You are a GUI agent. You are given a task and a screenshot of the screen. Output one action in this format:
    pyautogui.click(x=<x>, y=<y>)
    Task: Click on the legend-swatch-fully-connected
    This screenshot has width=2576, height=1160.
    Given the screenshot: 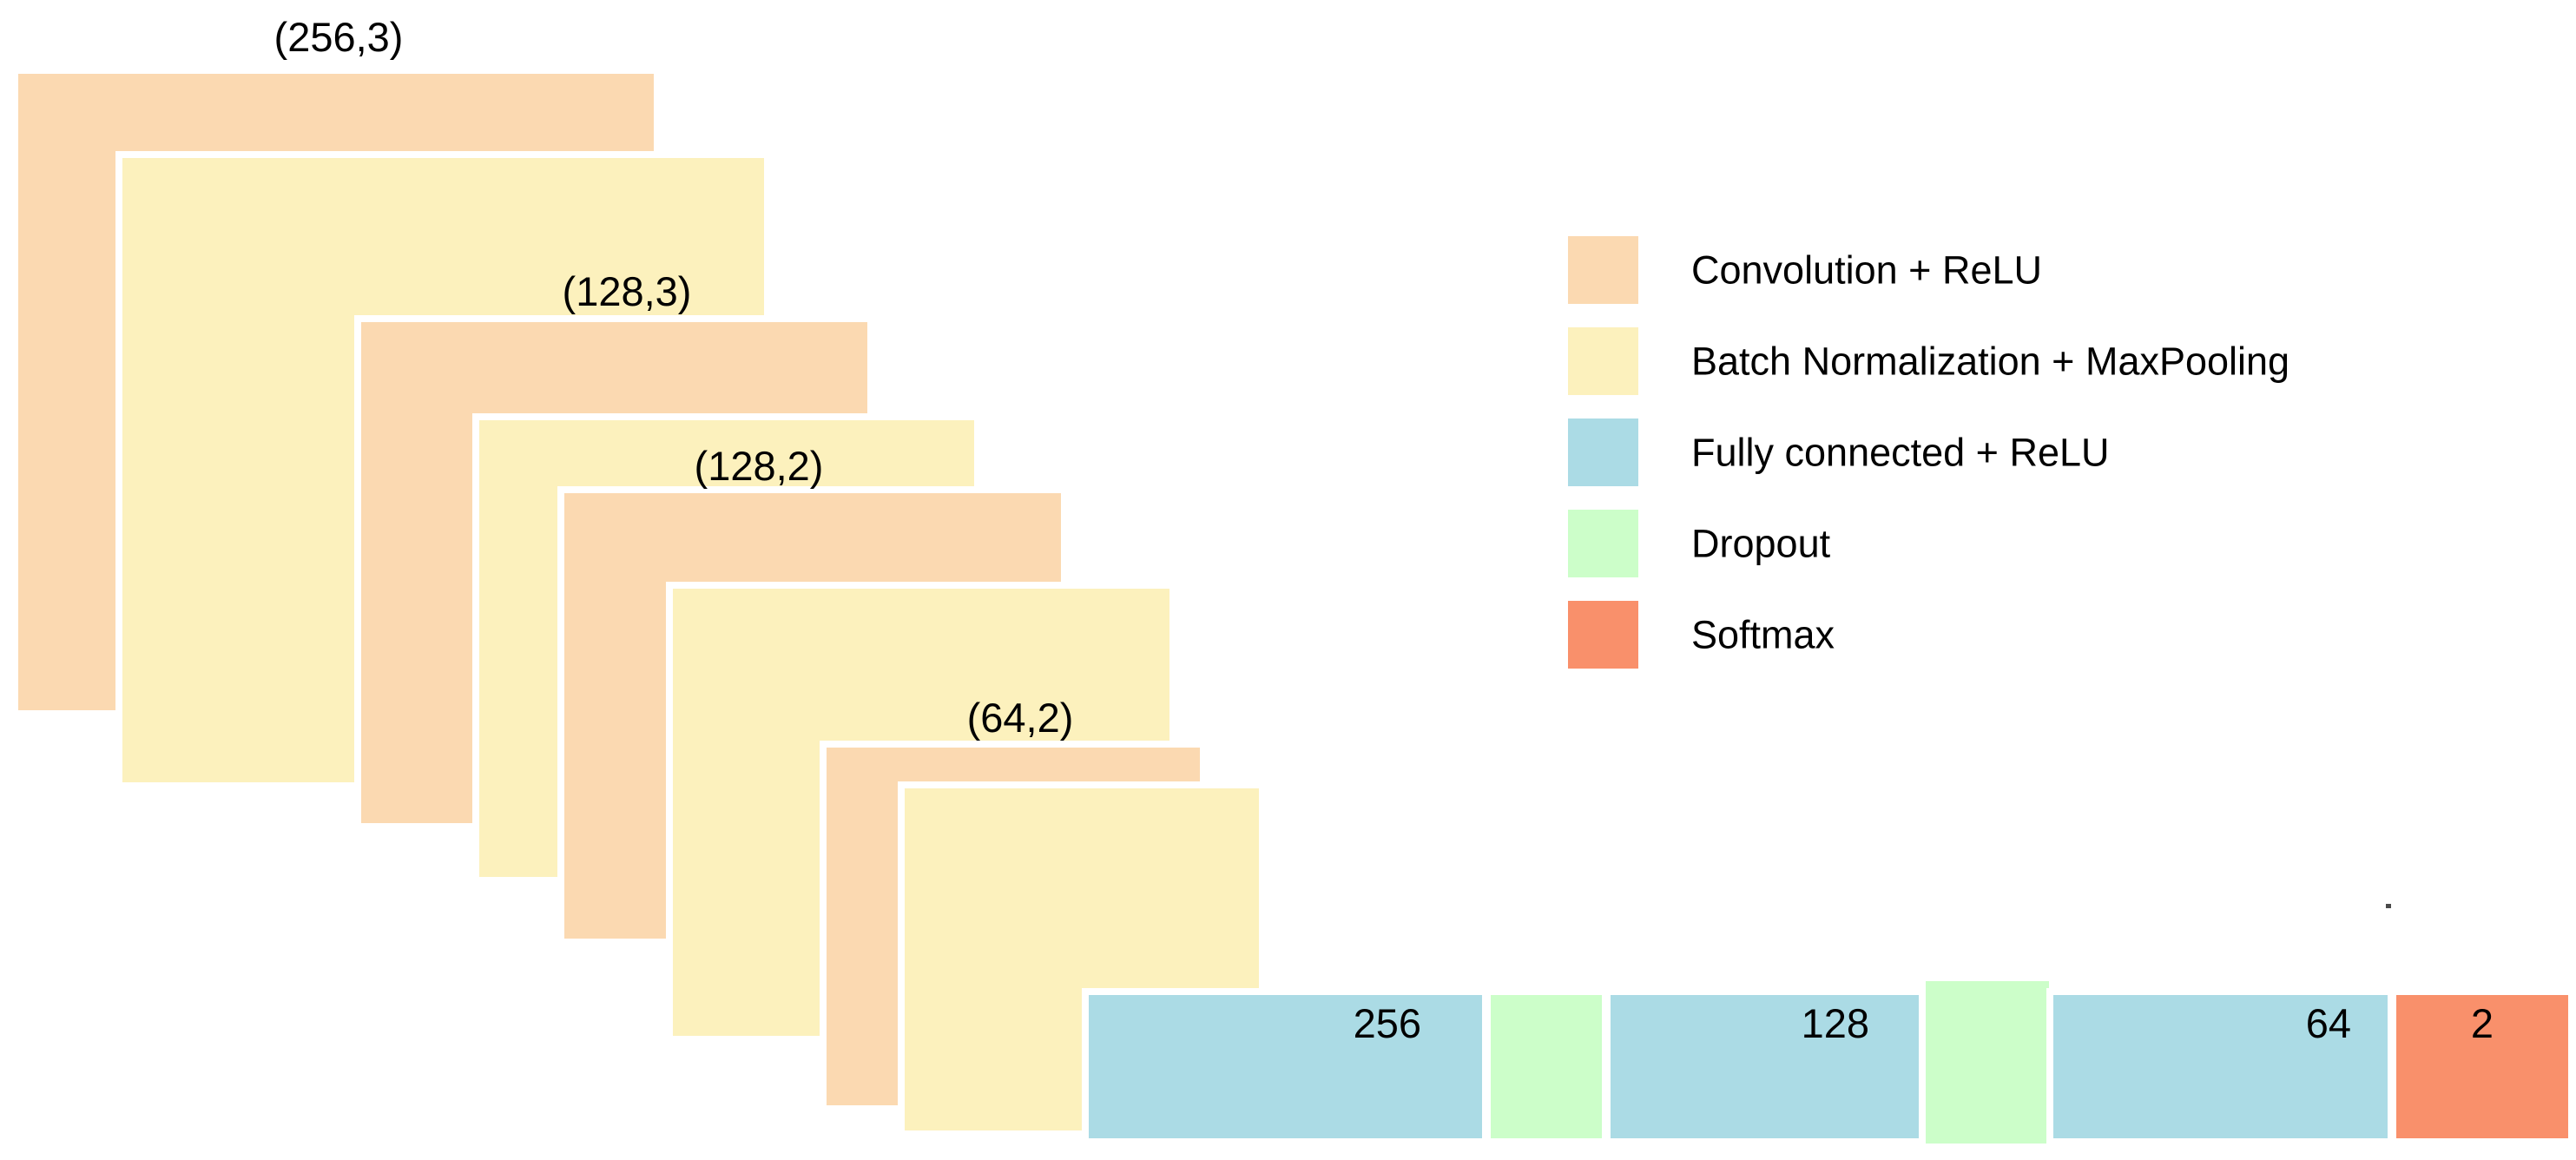 What is the action you would take?
    pyautogui.click(x=1603, y=452)
    